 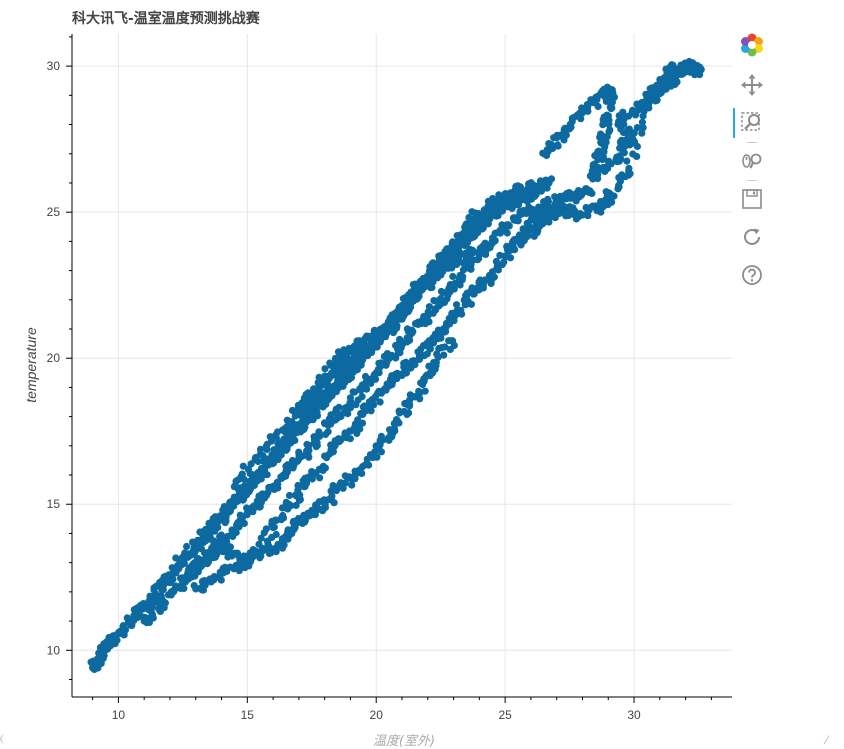 What do you see at coordinates (166, 19) in the screenshot?
I see `chart-title: 科大讯飞-温室温度预测挑战赛` at bounding box center [166, 19].